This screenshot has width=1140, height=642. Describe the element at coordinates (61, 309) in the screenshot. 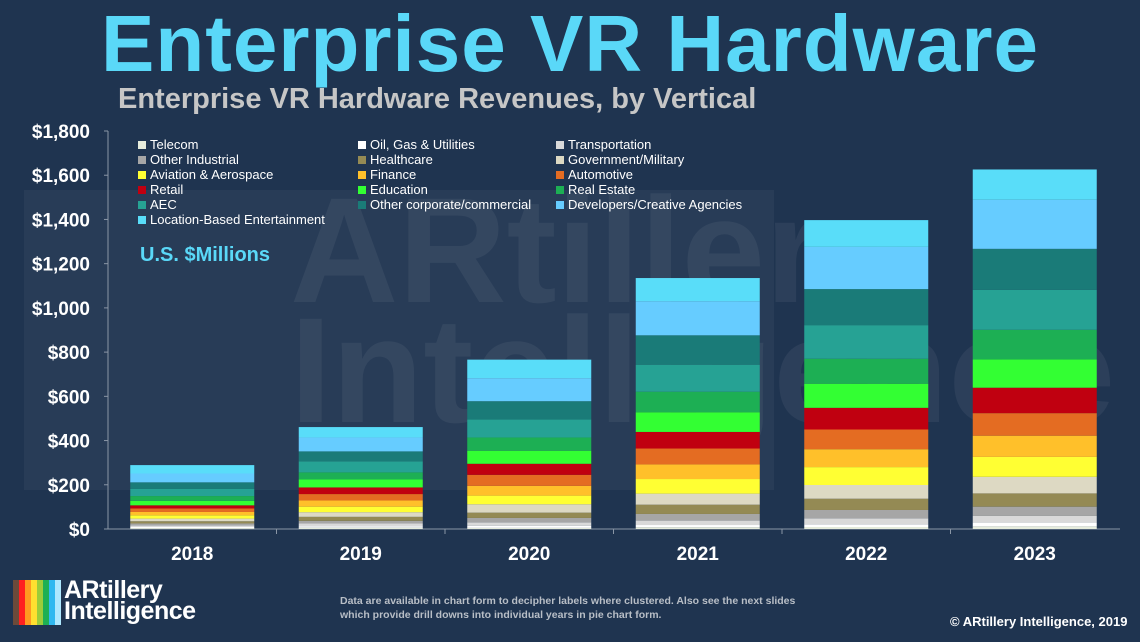

I see `y-tick-label: $1,000` at that location.